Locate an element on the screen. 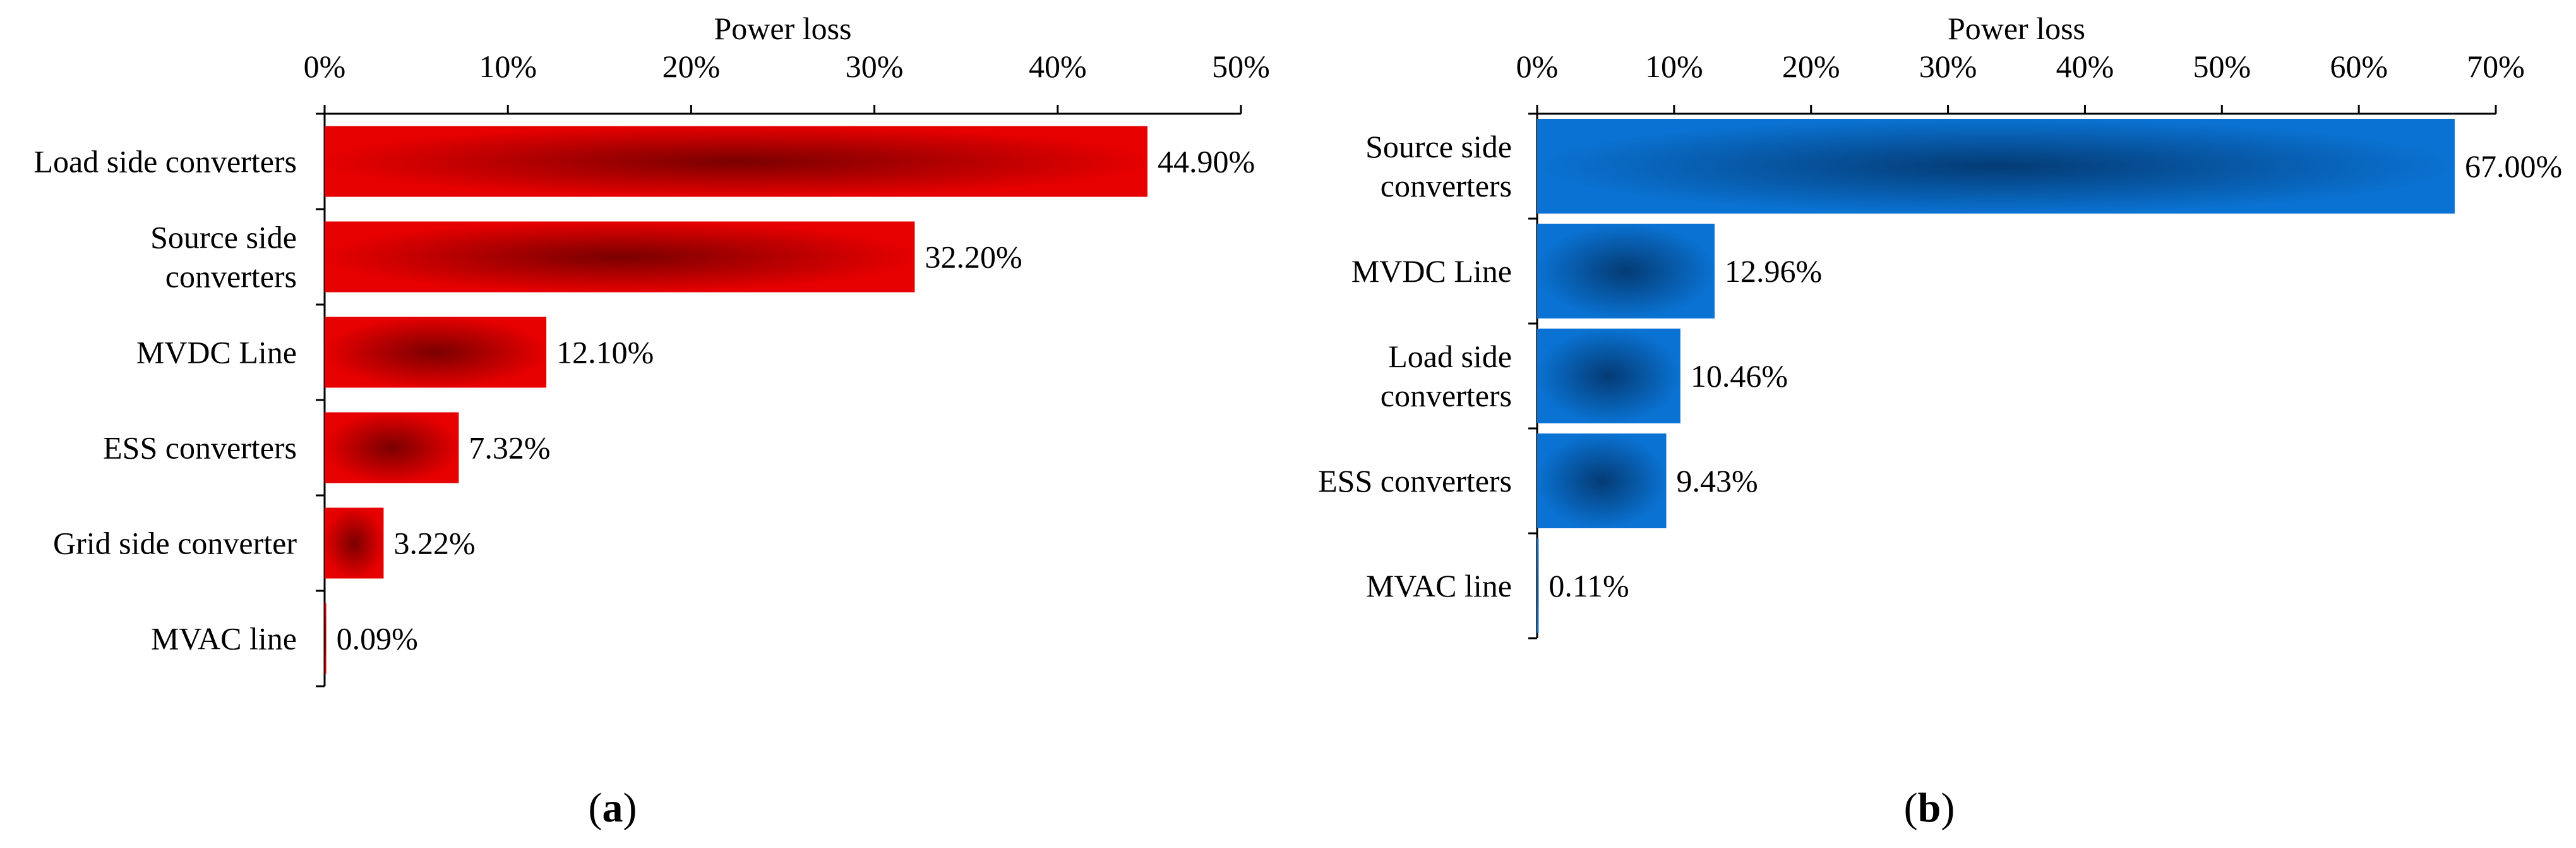 This screenshot has width=2576, height=848. chart-b-tick-label: 30% is located at coordinates (1948, 66).